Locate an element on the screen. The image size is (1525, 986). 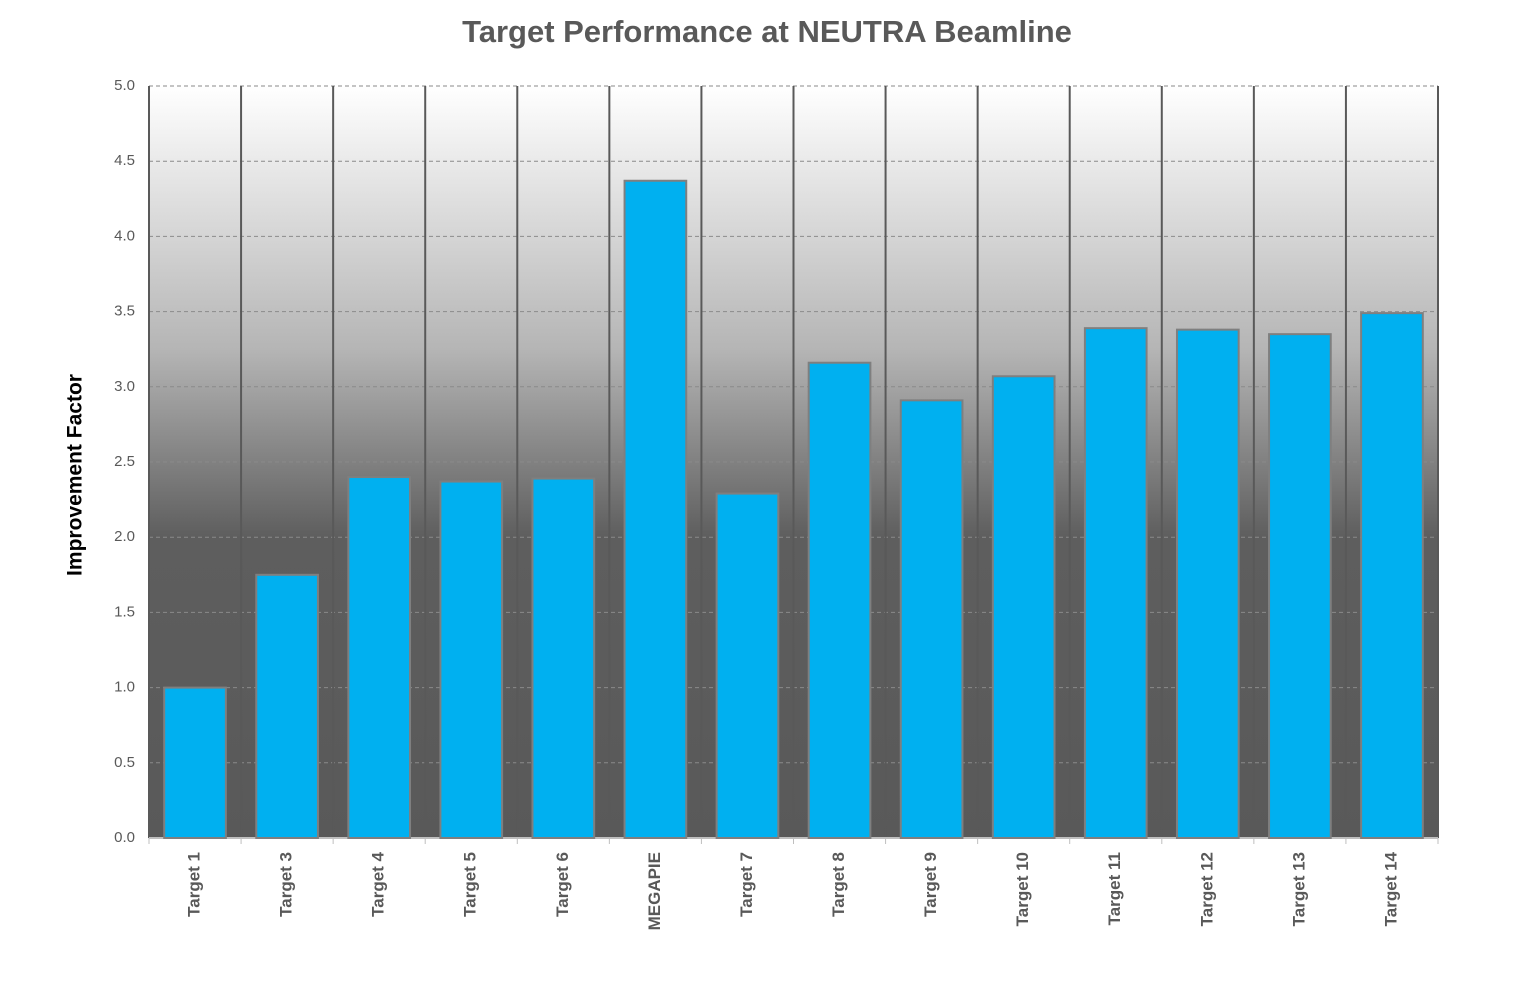
y-tick-label: 4.0 is located at coordinates (124, 235).